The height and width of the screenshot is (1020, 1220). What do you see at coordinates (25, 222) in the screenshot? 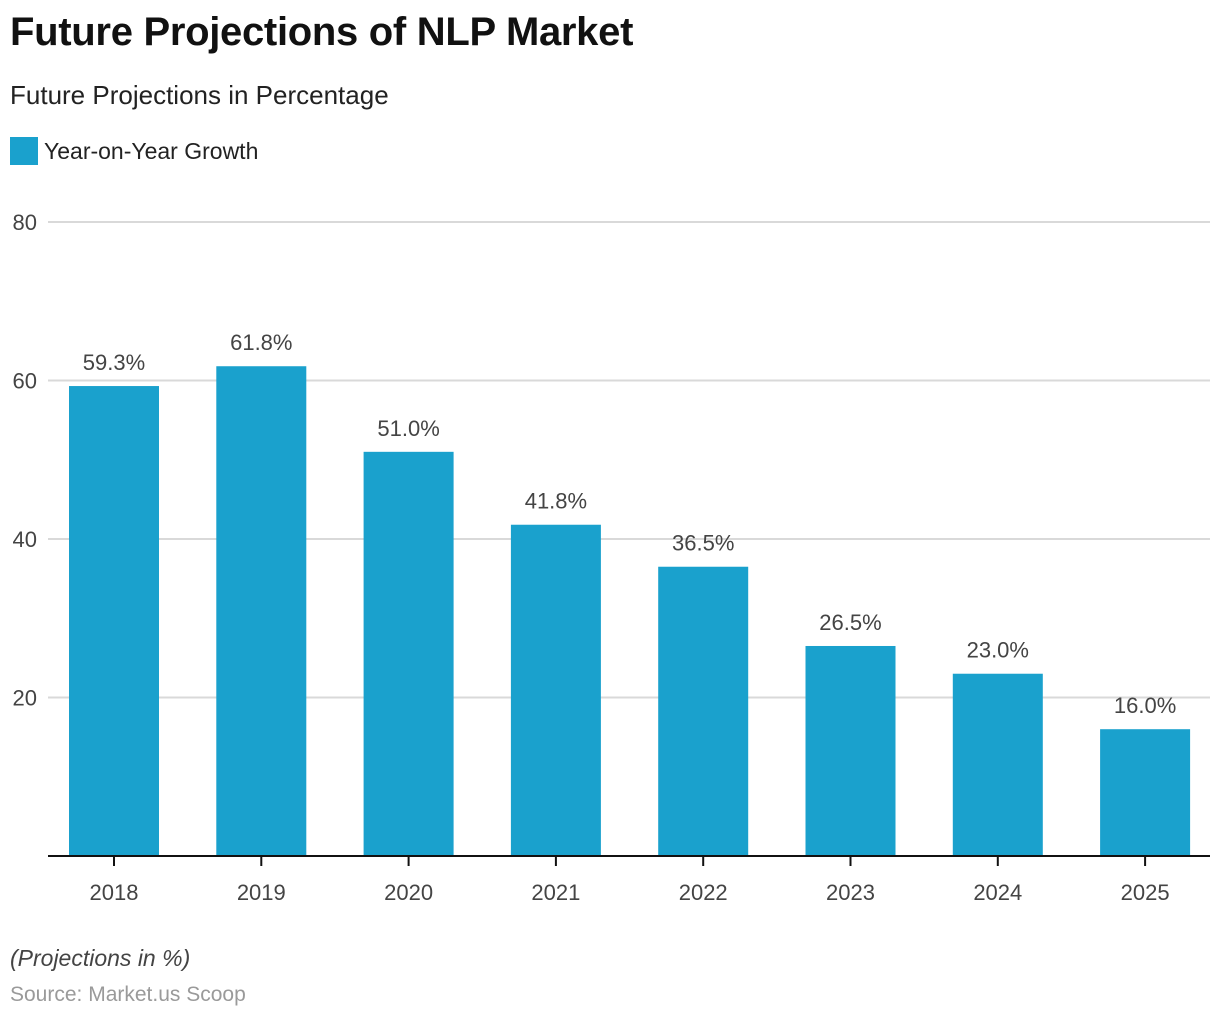
I see `y-tick-label: 80` at bounding box center [25, 222].